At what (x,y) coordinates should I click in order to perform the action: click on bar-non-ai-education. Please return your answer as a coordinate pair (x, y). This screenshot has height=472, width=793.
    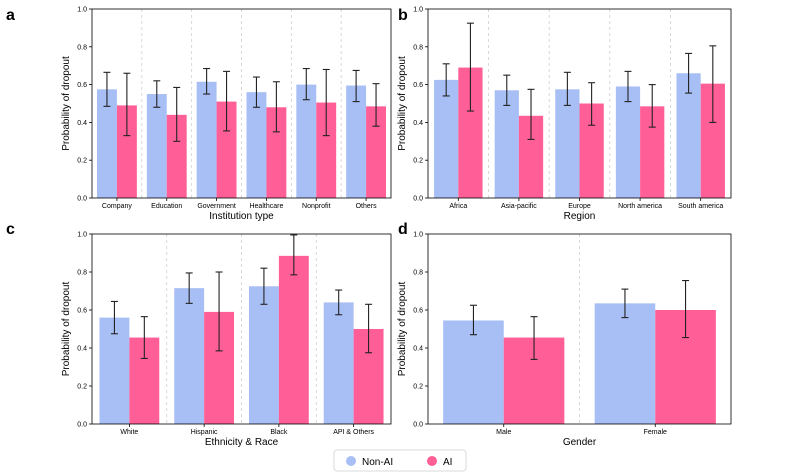
    Looking at the image, I should click on (156, 146).